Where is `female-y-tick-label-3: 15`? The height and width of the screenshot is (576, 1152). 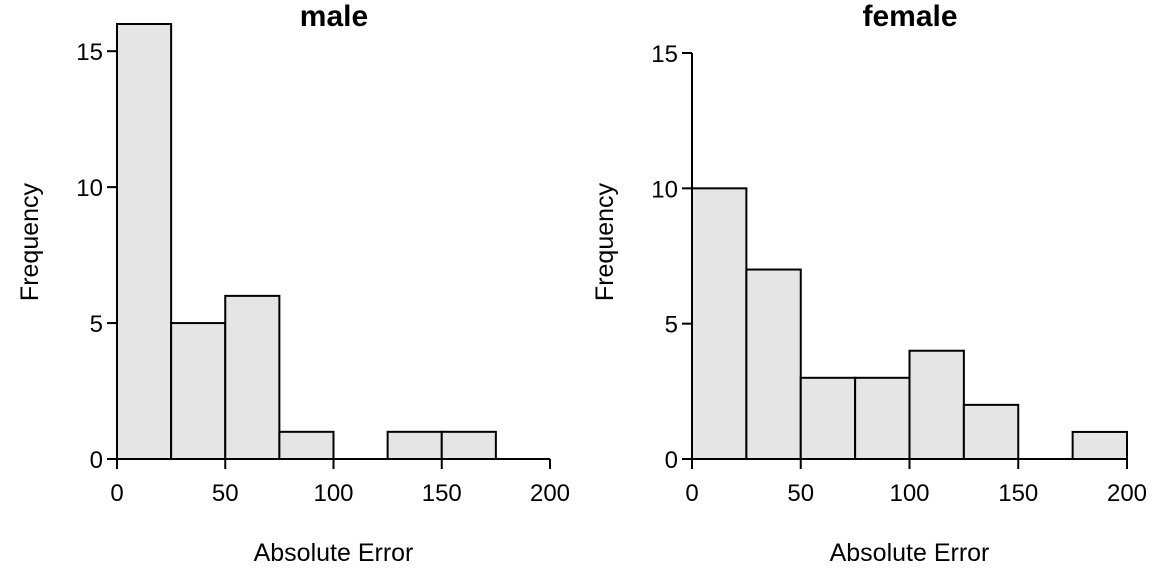 female-y-tick-label-3: 15 is located at coordinates (664, 54).